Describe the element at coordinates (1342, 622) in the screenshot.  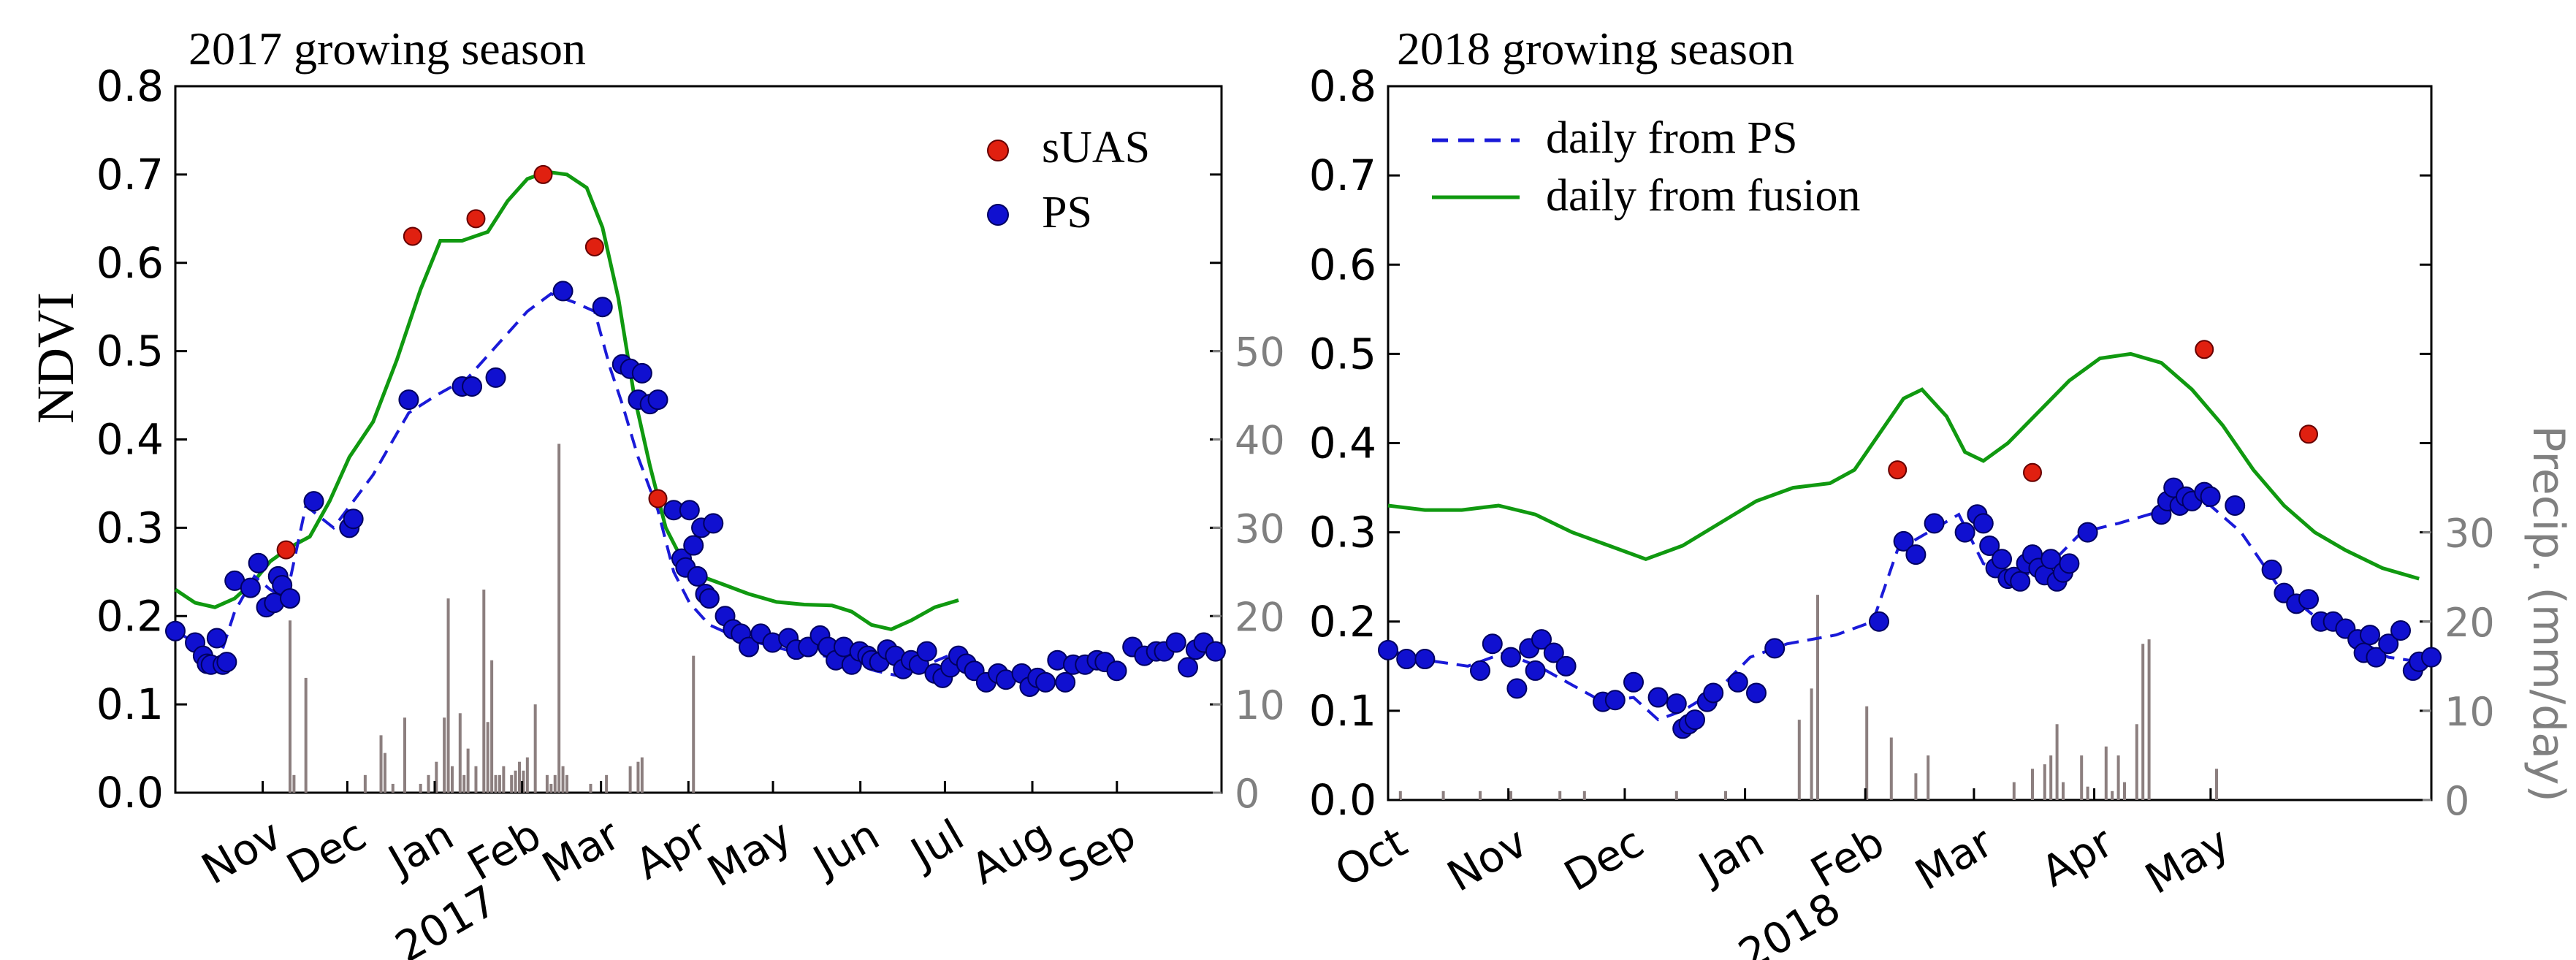
I see `y-tick-label: 0.2` at that location.